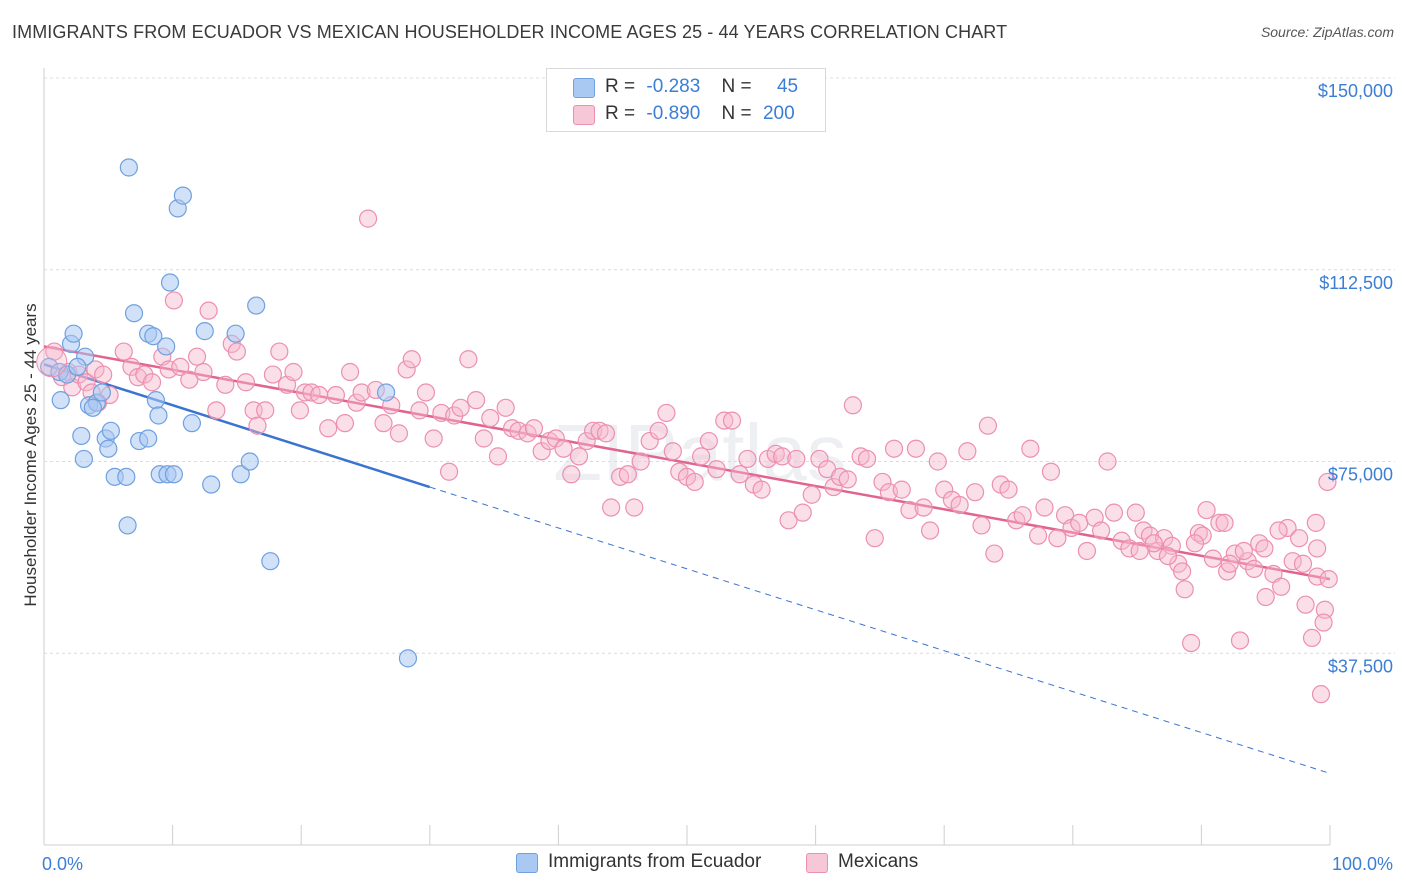 The height and width of the screenshot is (892, 1406). Describe the element at coordinates (30, 454) in the screenshot. I see `y-axis-label: Householder Income Ages 25 - 44 years` at that location.